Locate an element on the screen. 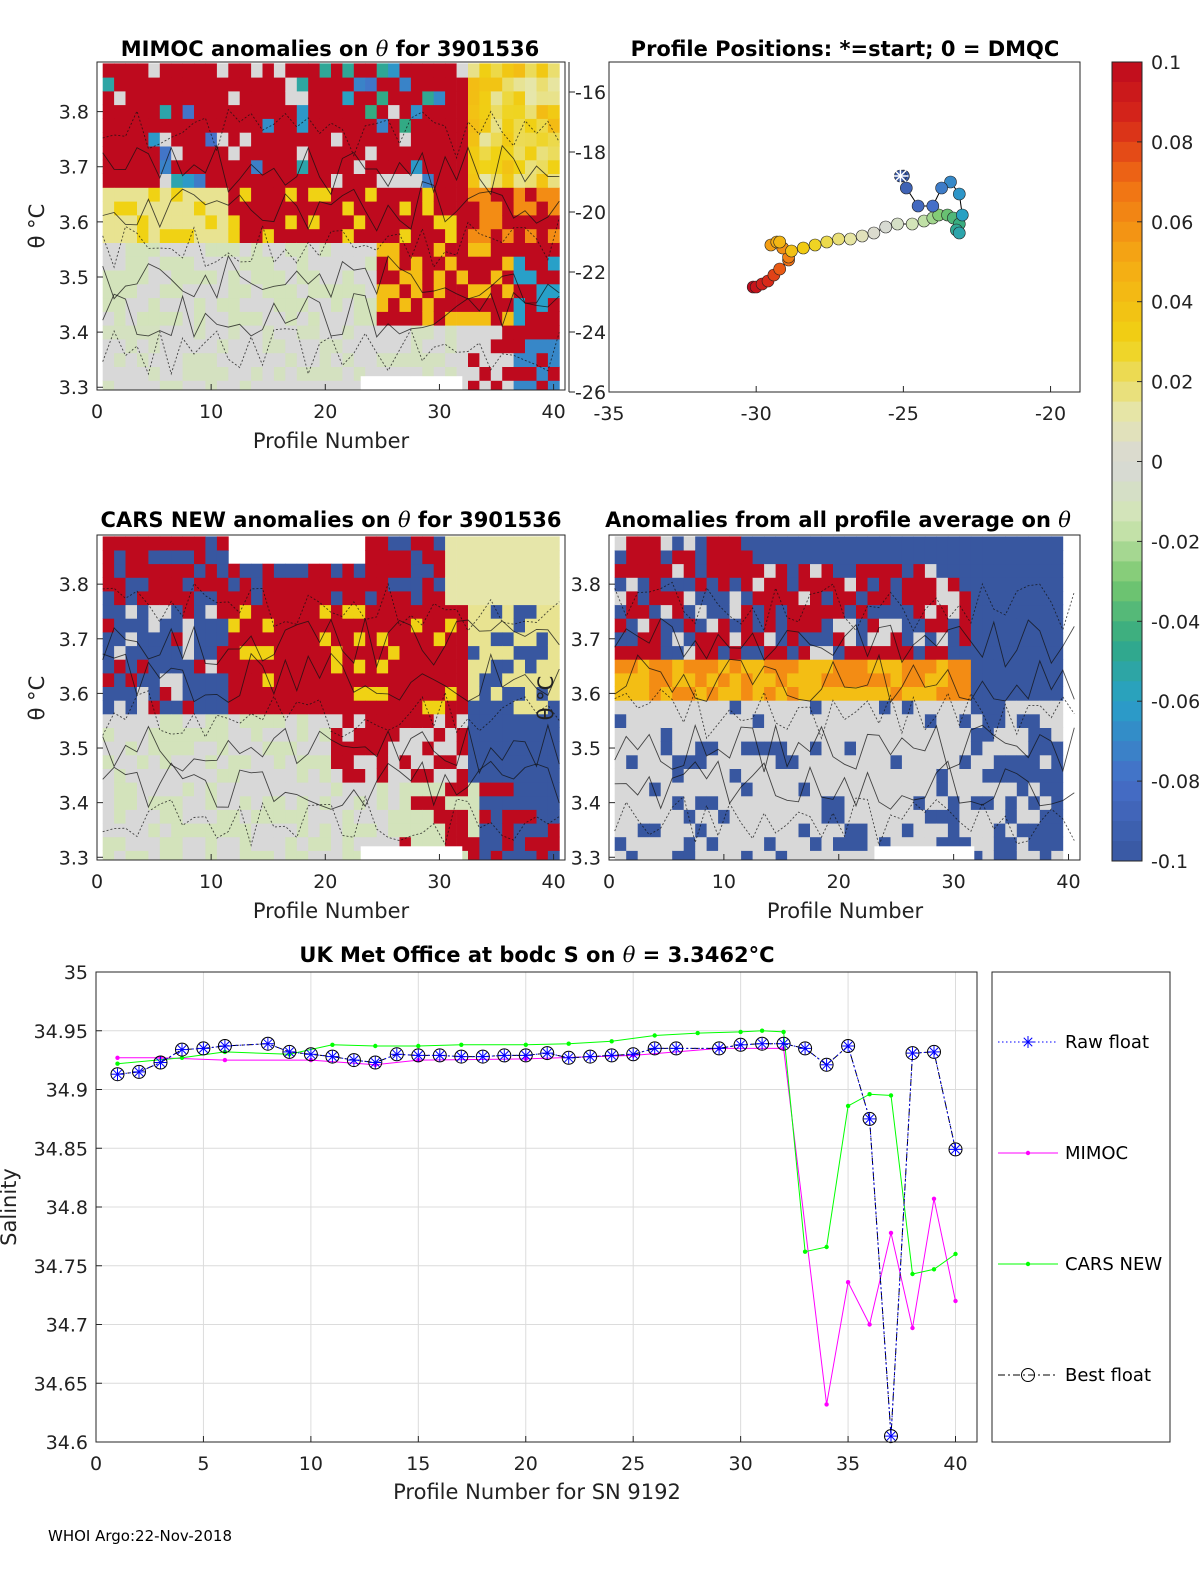  x-tick-label: 40 is located at coordinates (553, 882).